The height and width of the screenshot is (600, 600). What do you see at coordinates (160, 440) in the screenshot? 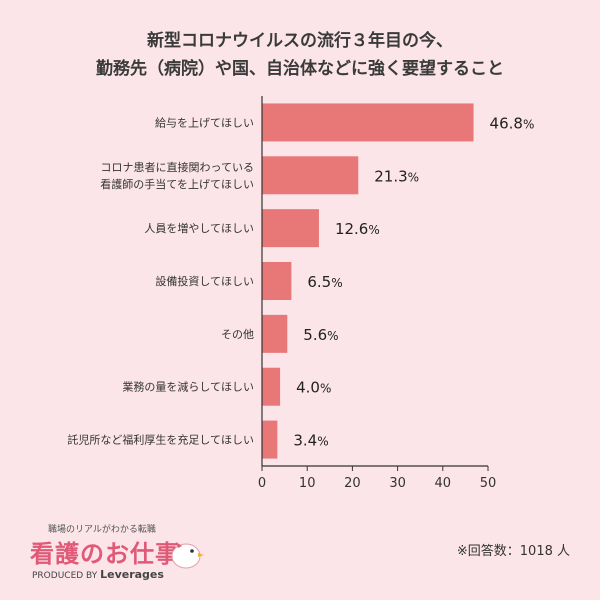
I see `category-label-6-0: 託児所など福利厚生を充足してほしい` at bounding box center [160, 440].